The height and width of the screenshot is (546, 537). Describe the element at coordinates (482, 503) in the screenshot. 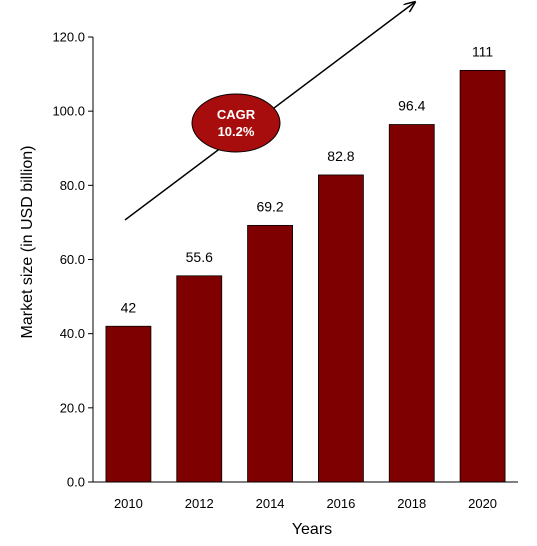

I see `x-tick-label-2020: 2020` at that location.